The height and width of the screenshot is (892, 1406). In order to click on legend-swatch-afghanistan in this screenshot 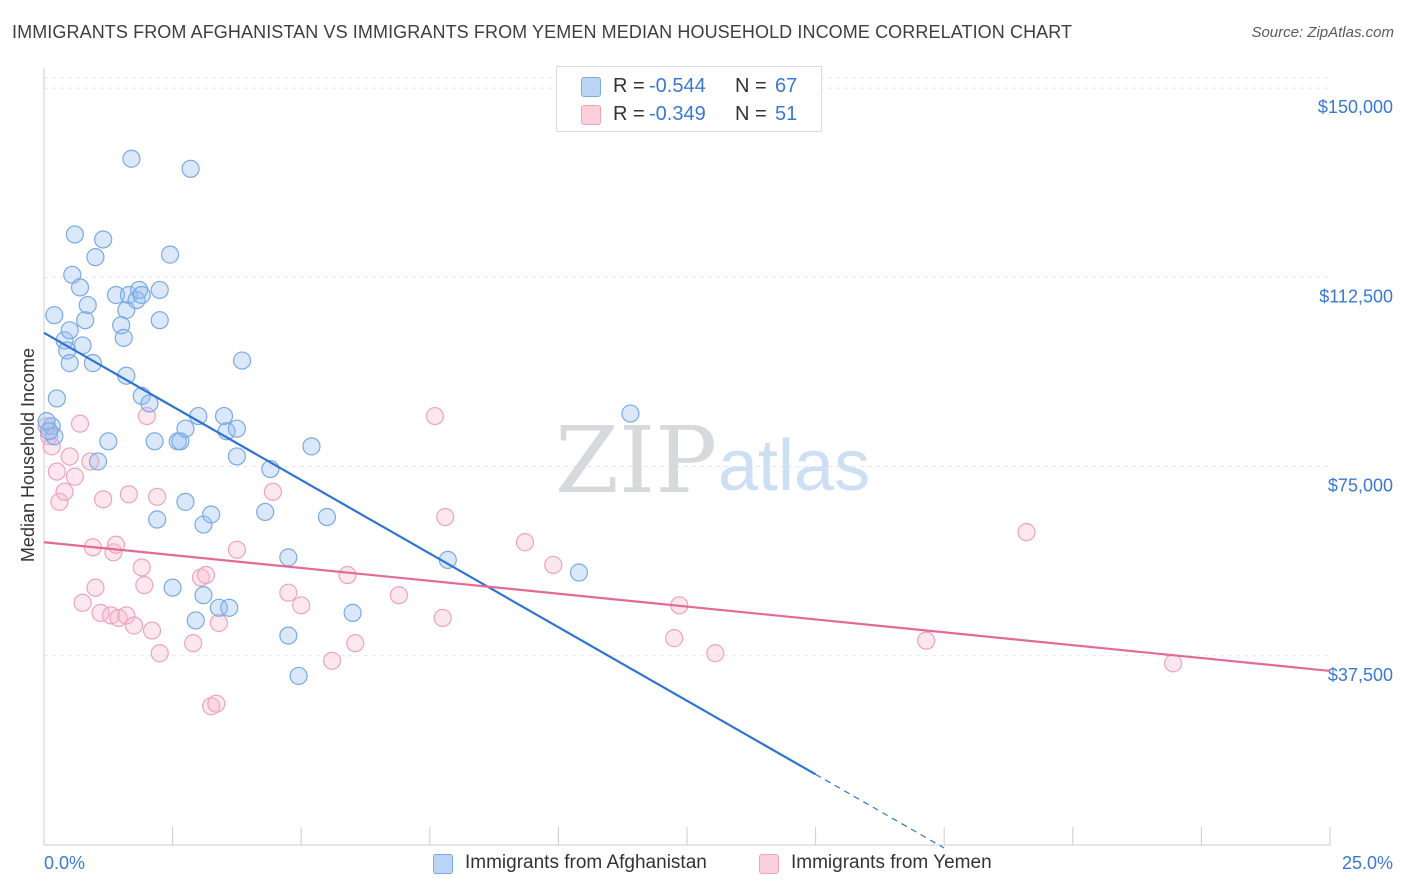, I will do `click(591, 87)`.